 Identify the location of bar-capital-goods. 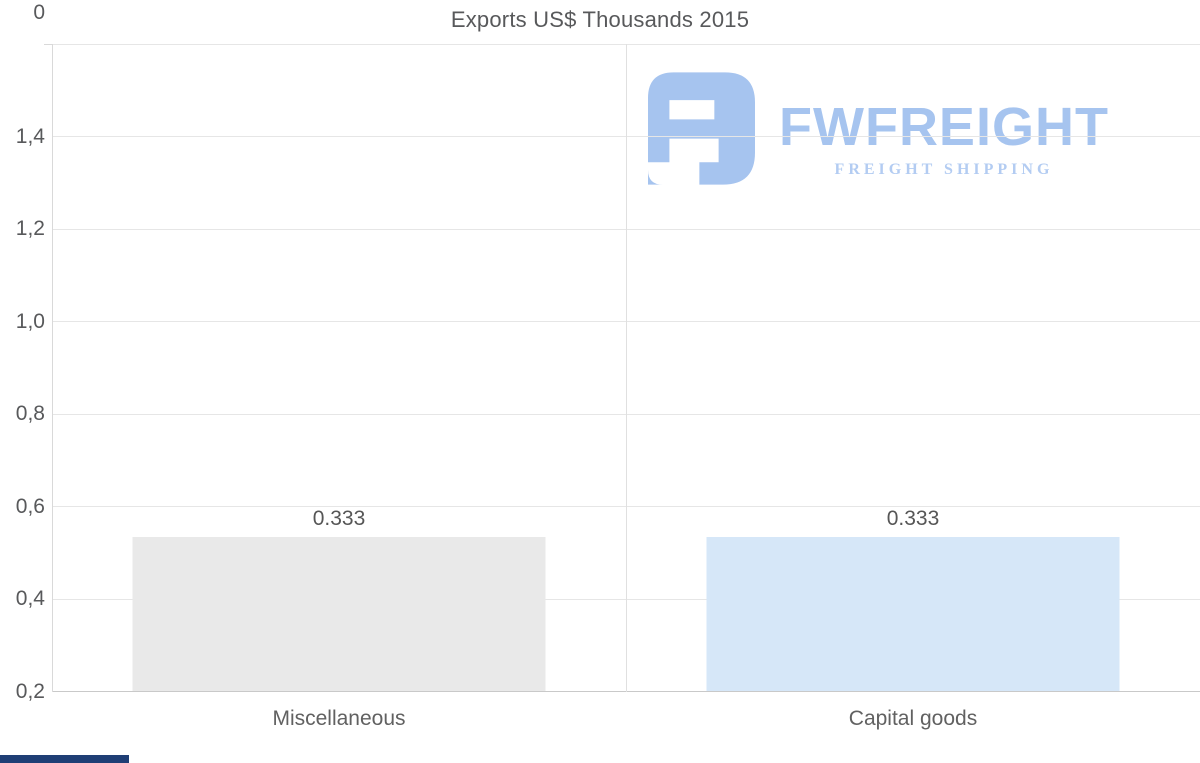
(913, 614).